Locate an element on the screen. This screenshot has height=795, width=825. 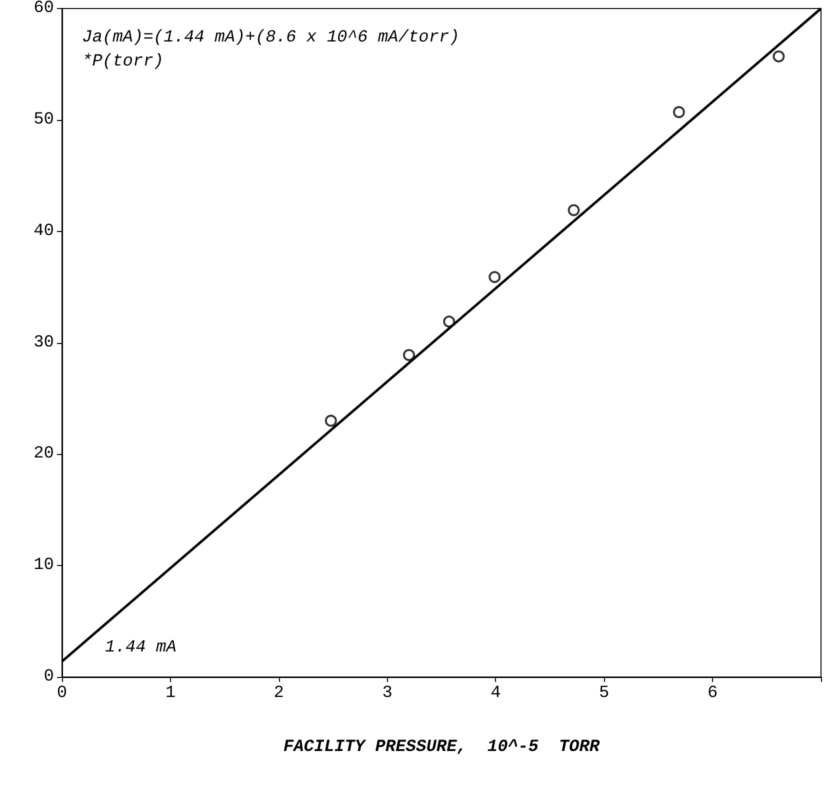
y-tick-label: 10 is located at coordinates (44, 566).